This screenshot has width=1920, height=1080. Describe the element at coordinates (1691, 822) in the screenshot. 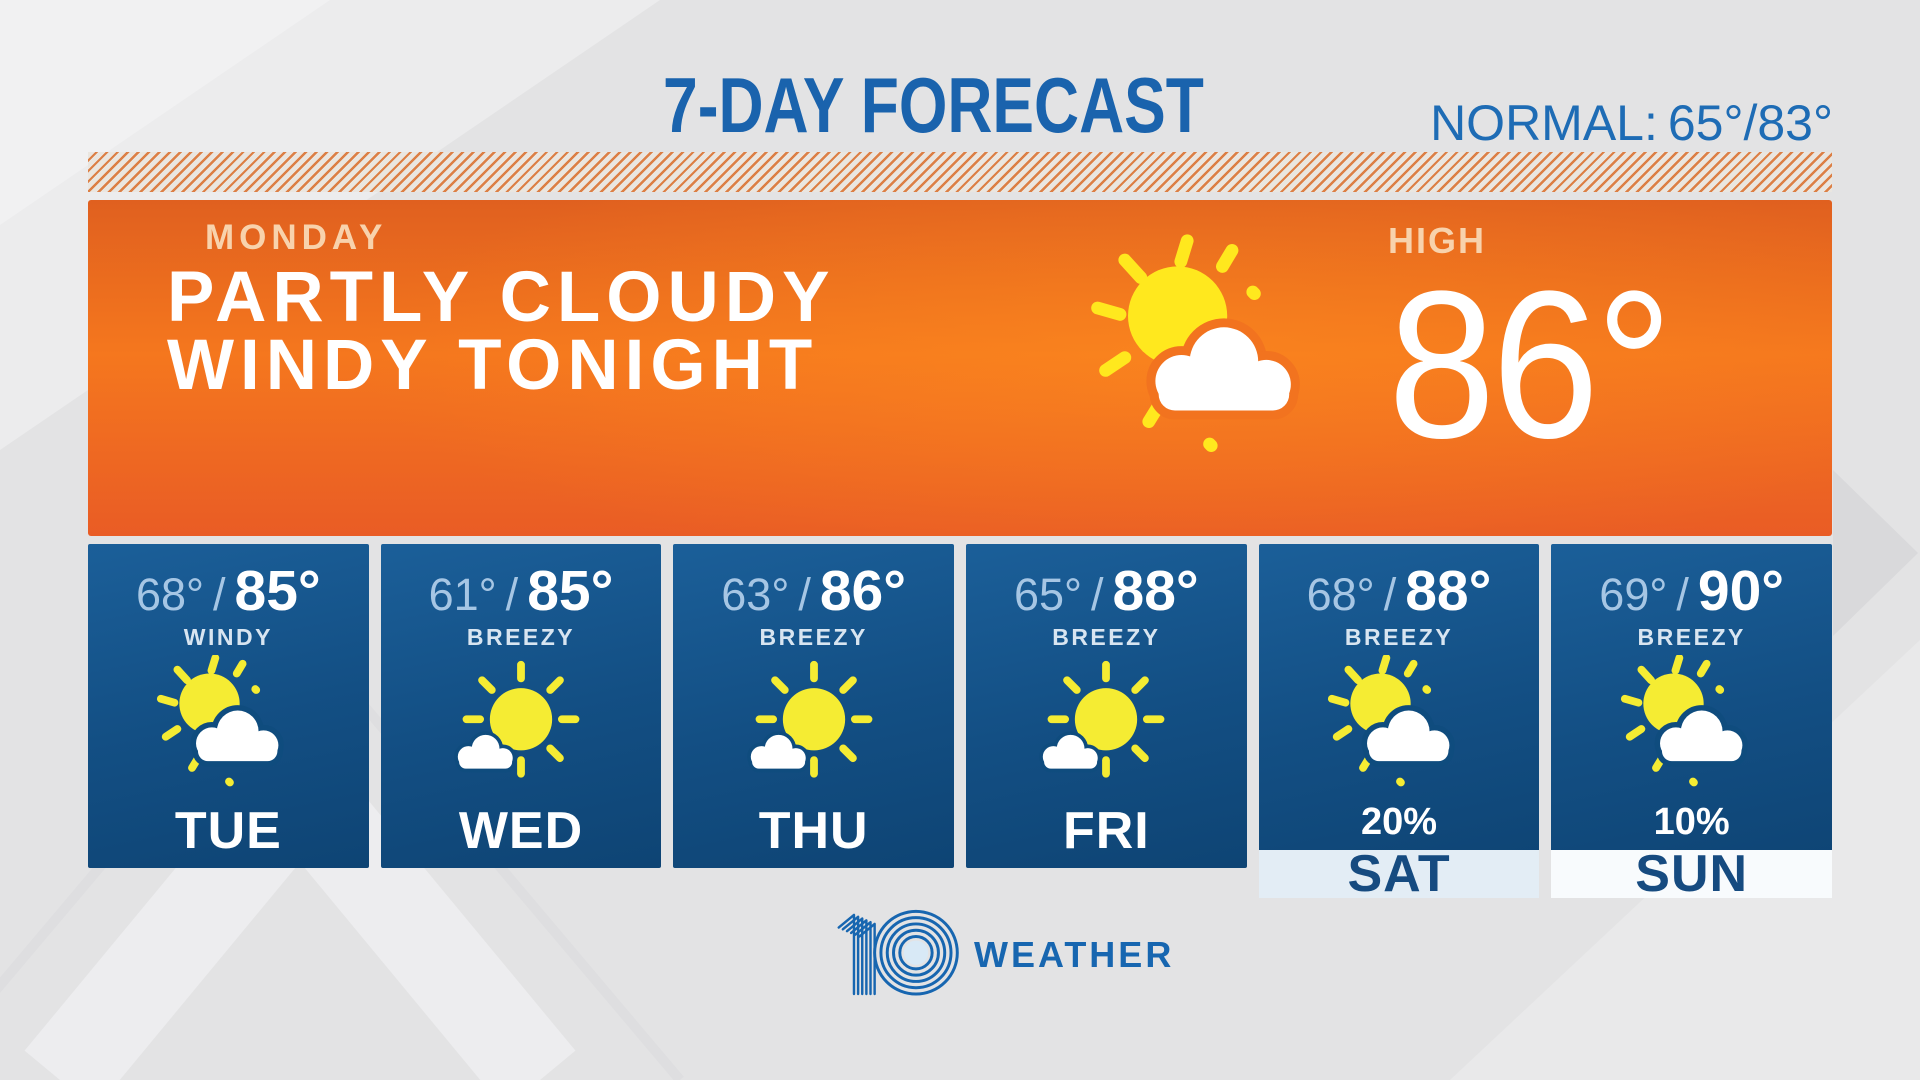

I see `precip-chance: 10%` at that location.